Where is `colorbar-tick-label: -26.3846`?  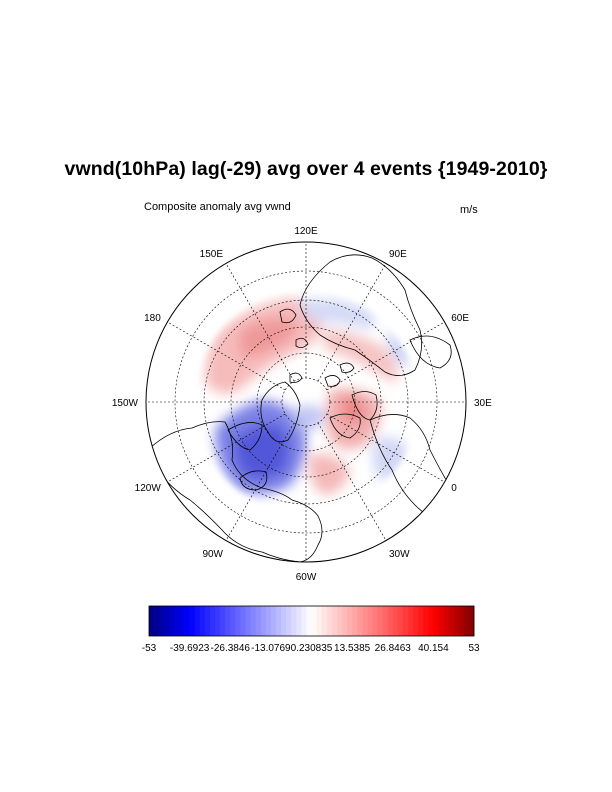
colorbar-tick-label: -26.3846 is located at coordinates (231, 648).